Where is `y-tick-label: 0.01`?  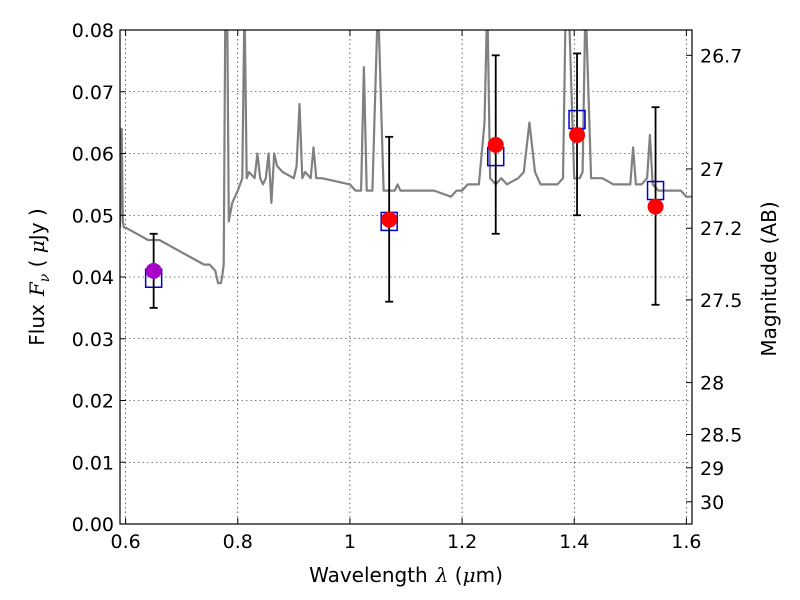 y-tick-label: 0.01 is located at coordinates (93, 463).